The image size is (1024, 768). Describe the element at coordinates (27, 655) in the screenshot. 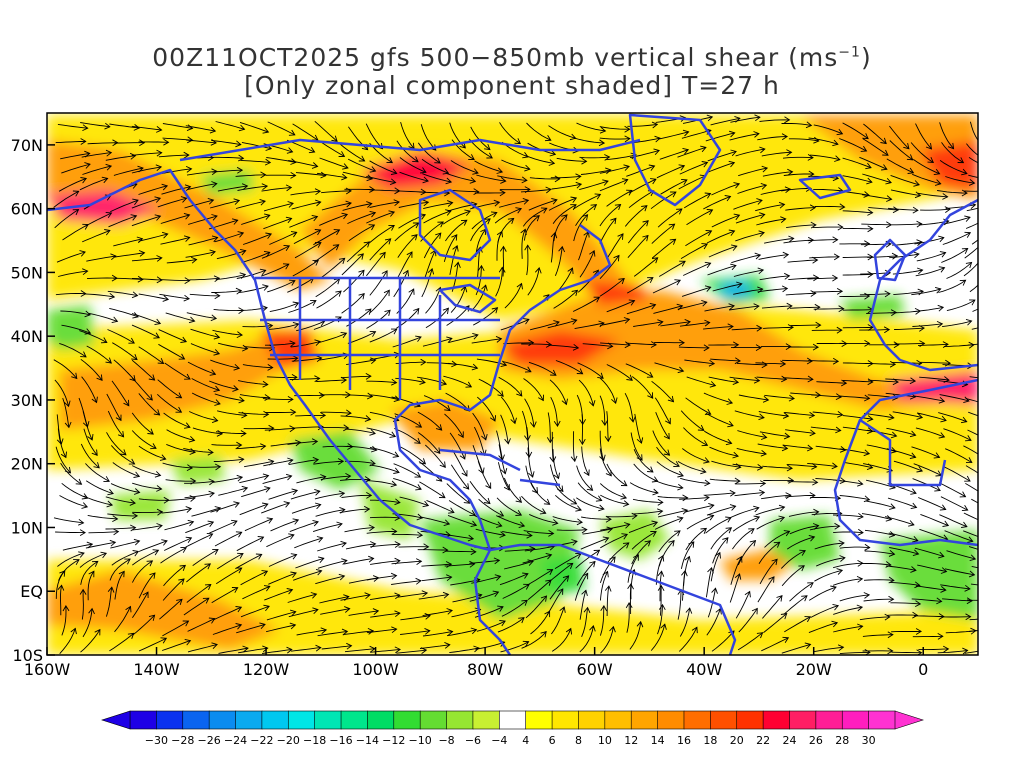

I see `y-tick-label: 10S` at that location.